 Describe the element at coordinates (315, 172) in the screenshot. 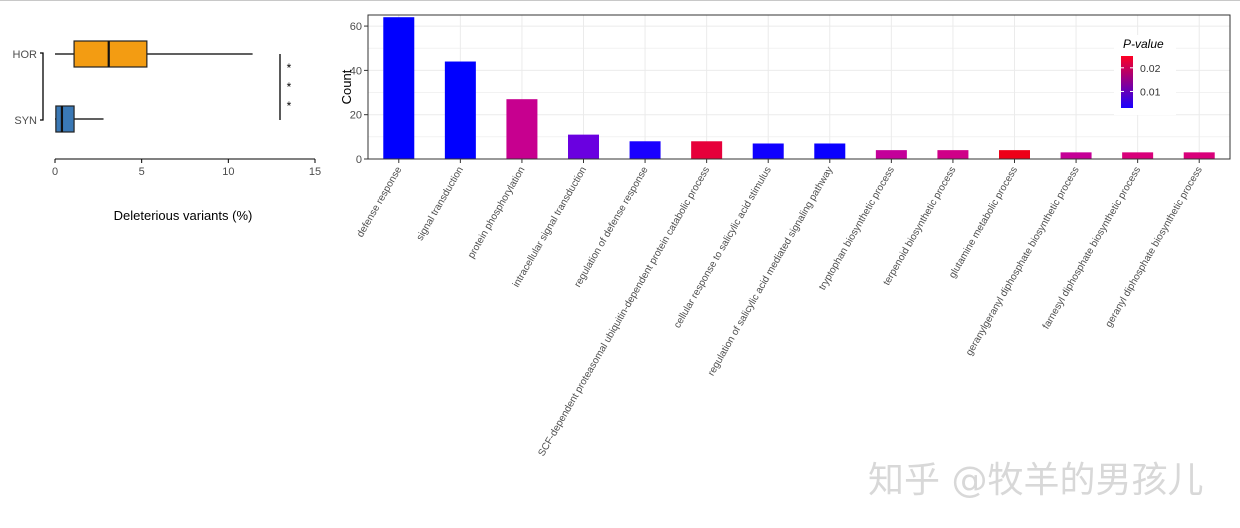

I see `boxplot-x-tick-label: 15` at that location.